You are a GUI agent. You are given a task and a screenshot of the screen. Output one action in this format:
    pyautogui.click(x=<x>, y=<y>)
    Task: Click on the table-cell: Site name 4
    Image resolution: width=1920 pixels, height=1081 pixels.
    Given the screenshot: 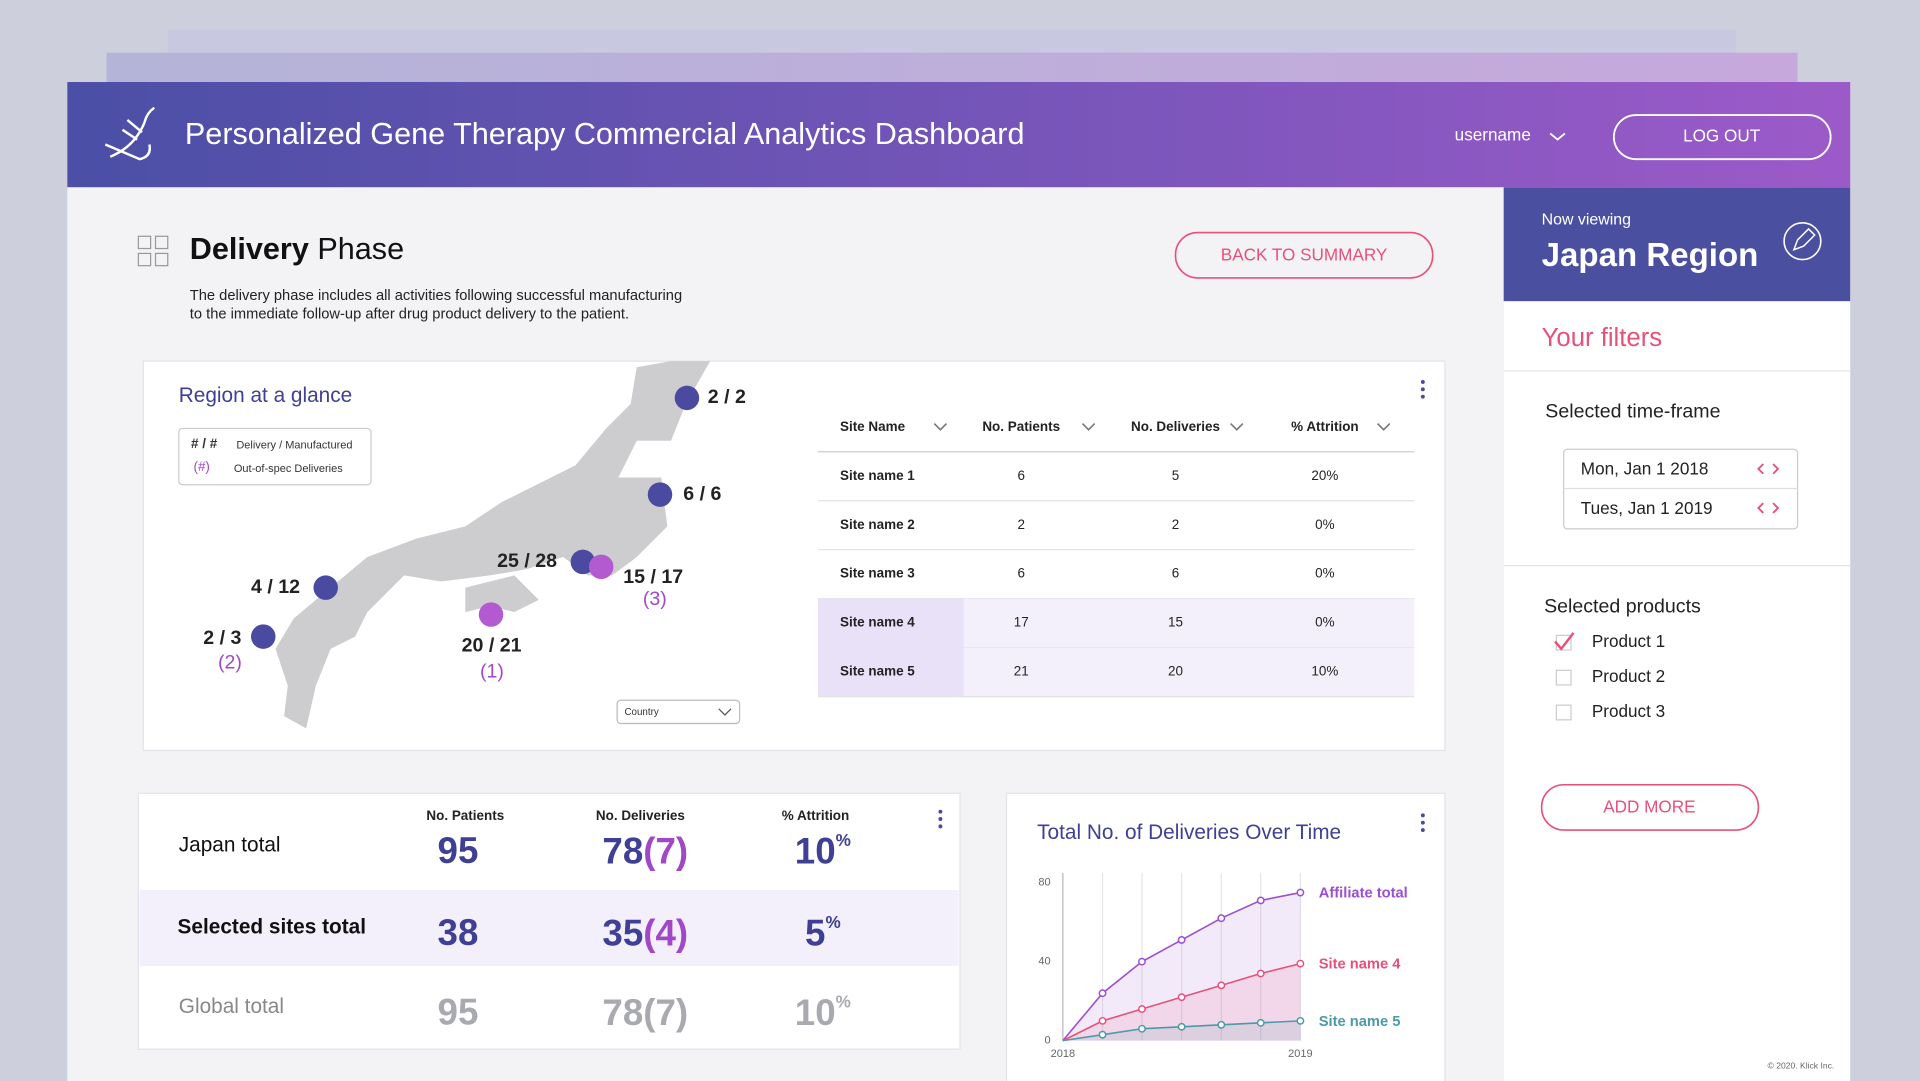 What is the action you would take?
    pyautogui.click(x=877, y=622)
    